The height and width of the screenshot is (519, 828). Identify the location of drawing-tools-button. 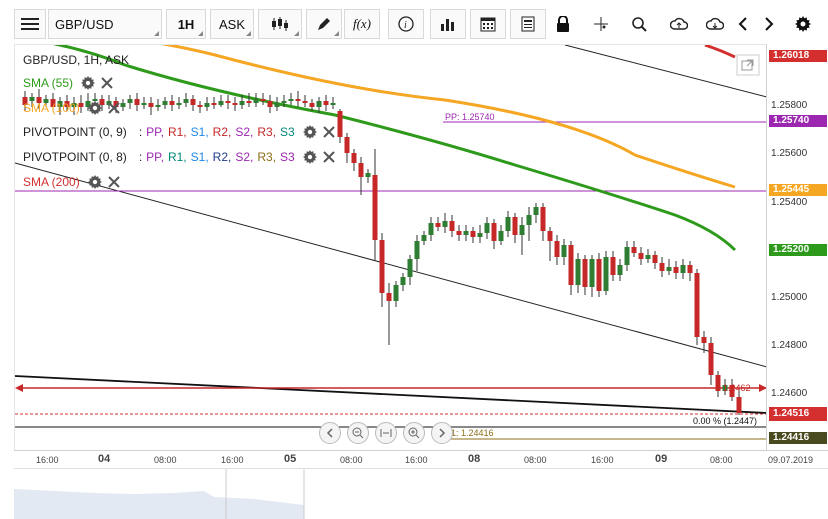
(324, 24).